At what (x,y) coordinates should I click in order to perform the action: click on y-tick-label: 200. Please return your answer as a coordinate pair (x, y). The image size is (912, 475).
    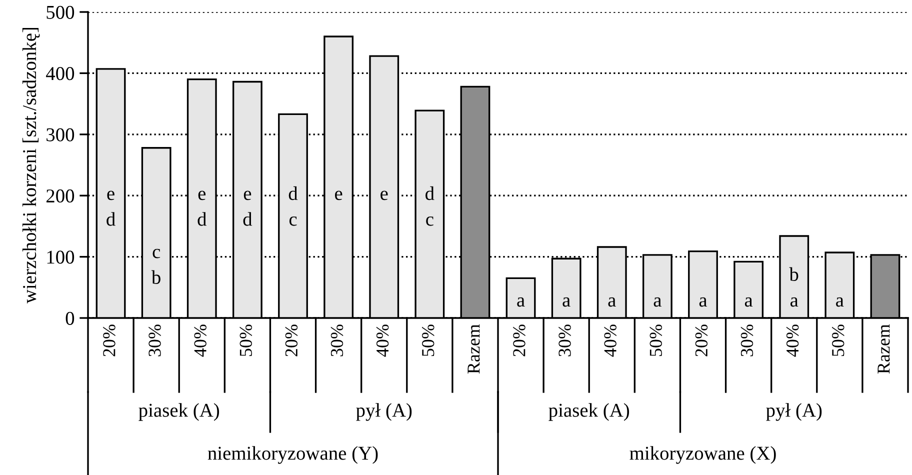
    Looking at the image, I should click on (60, 196).